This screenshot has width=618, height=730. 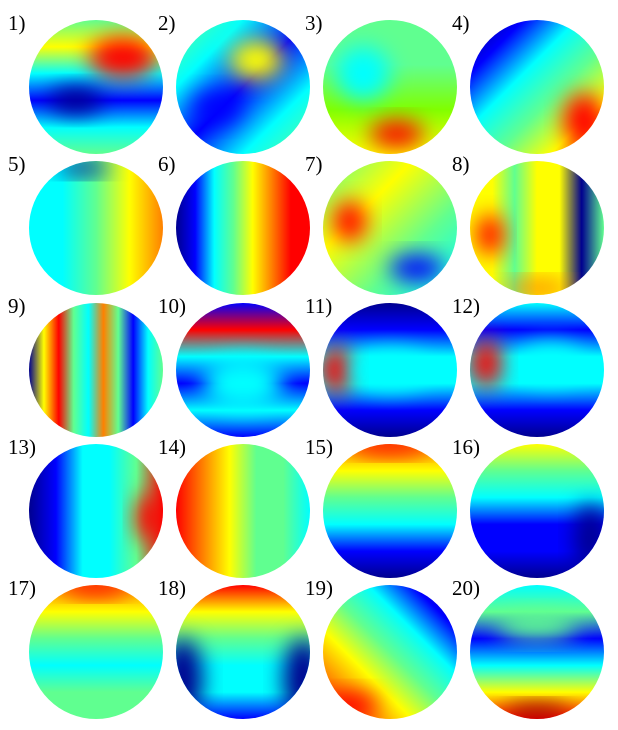 What do you see at coordinates (172, 588) in the screenshot?
I see `panel-label: 18)` at bounding box center [172, 588].